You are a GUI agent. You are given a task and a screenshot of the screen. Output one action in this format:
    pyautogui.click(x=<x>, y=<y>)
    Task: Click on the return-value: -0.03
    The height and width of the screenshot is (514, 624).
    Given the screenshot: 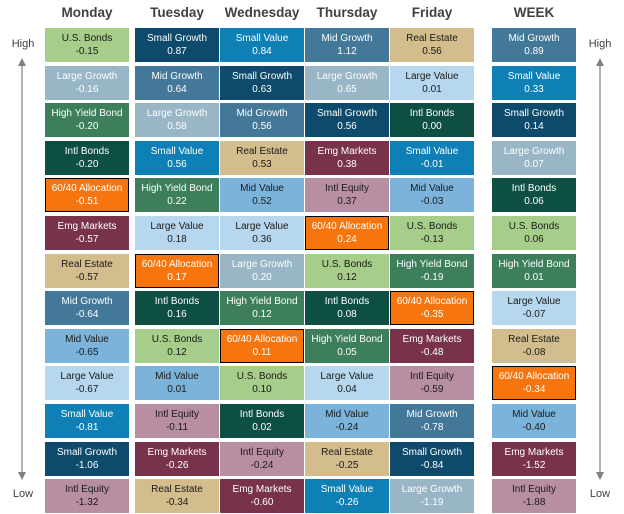 What is the action you would take?
    pyautogui.click(x=432, y=201)
    